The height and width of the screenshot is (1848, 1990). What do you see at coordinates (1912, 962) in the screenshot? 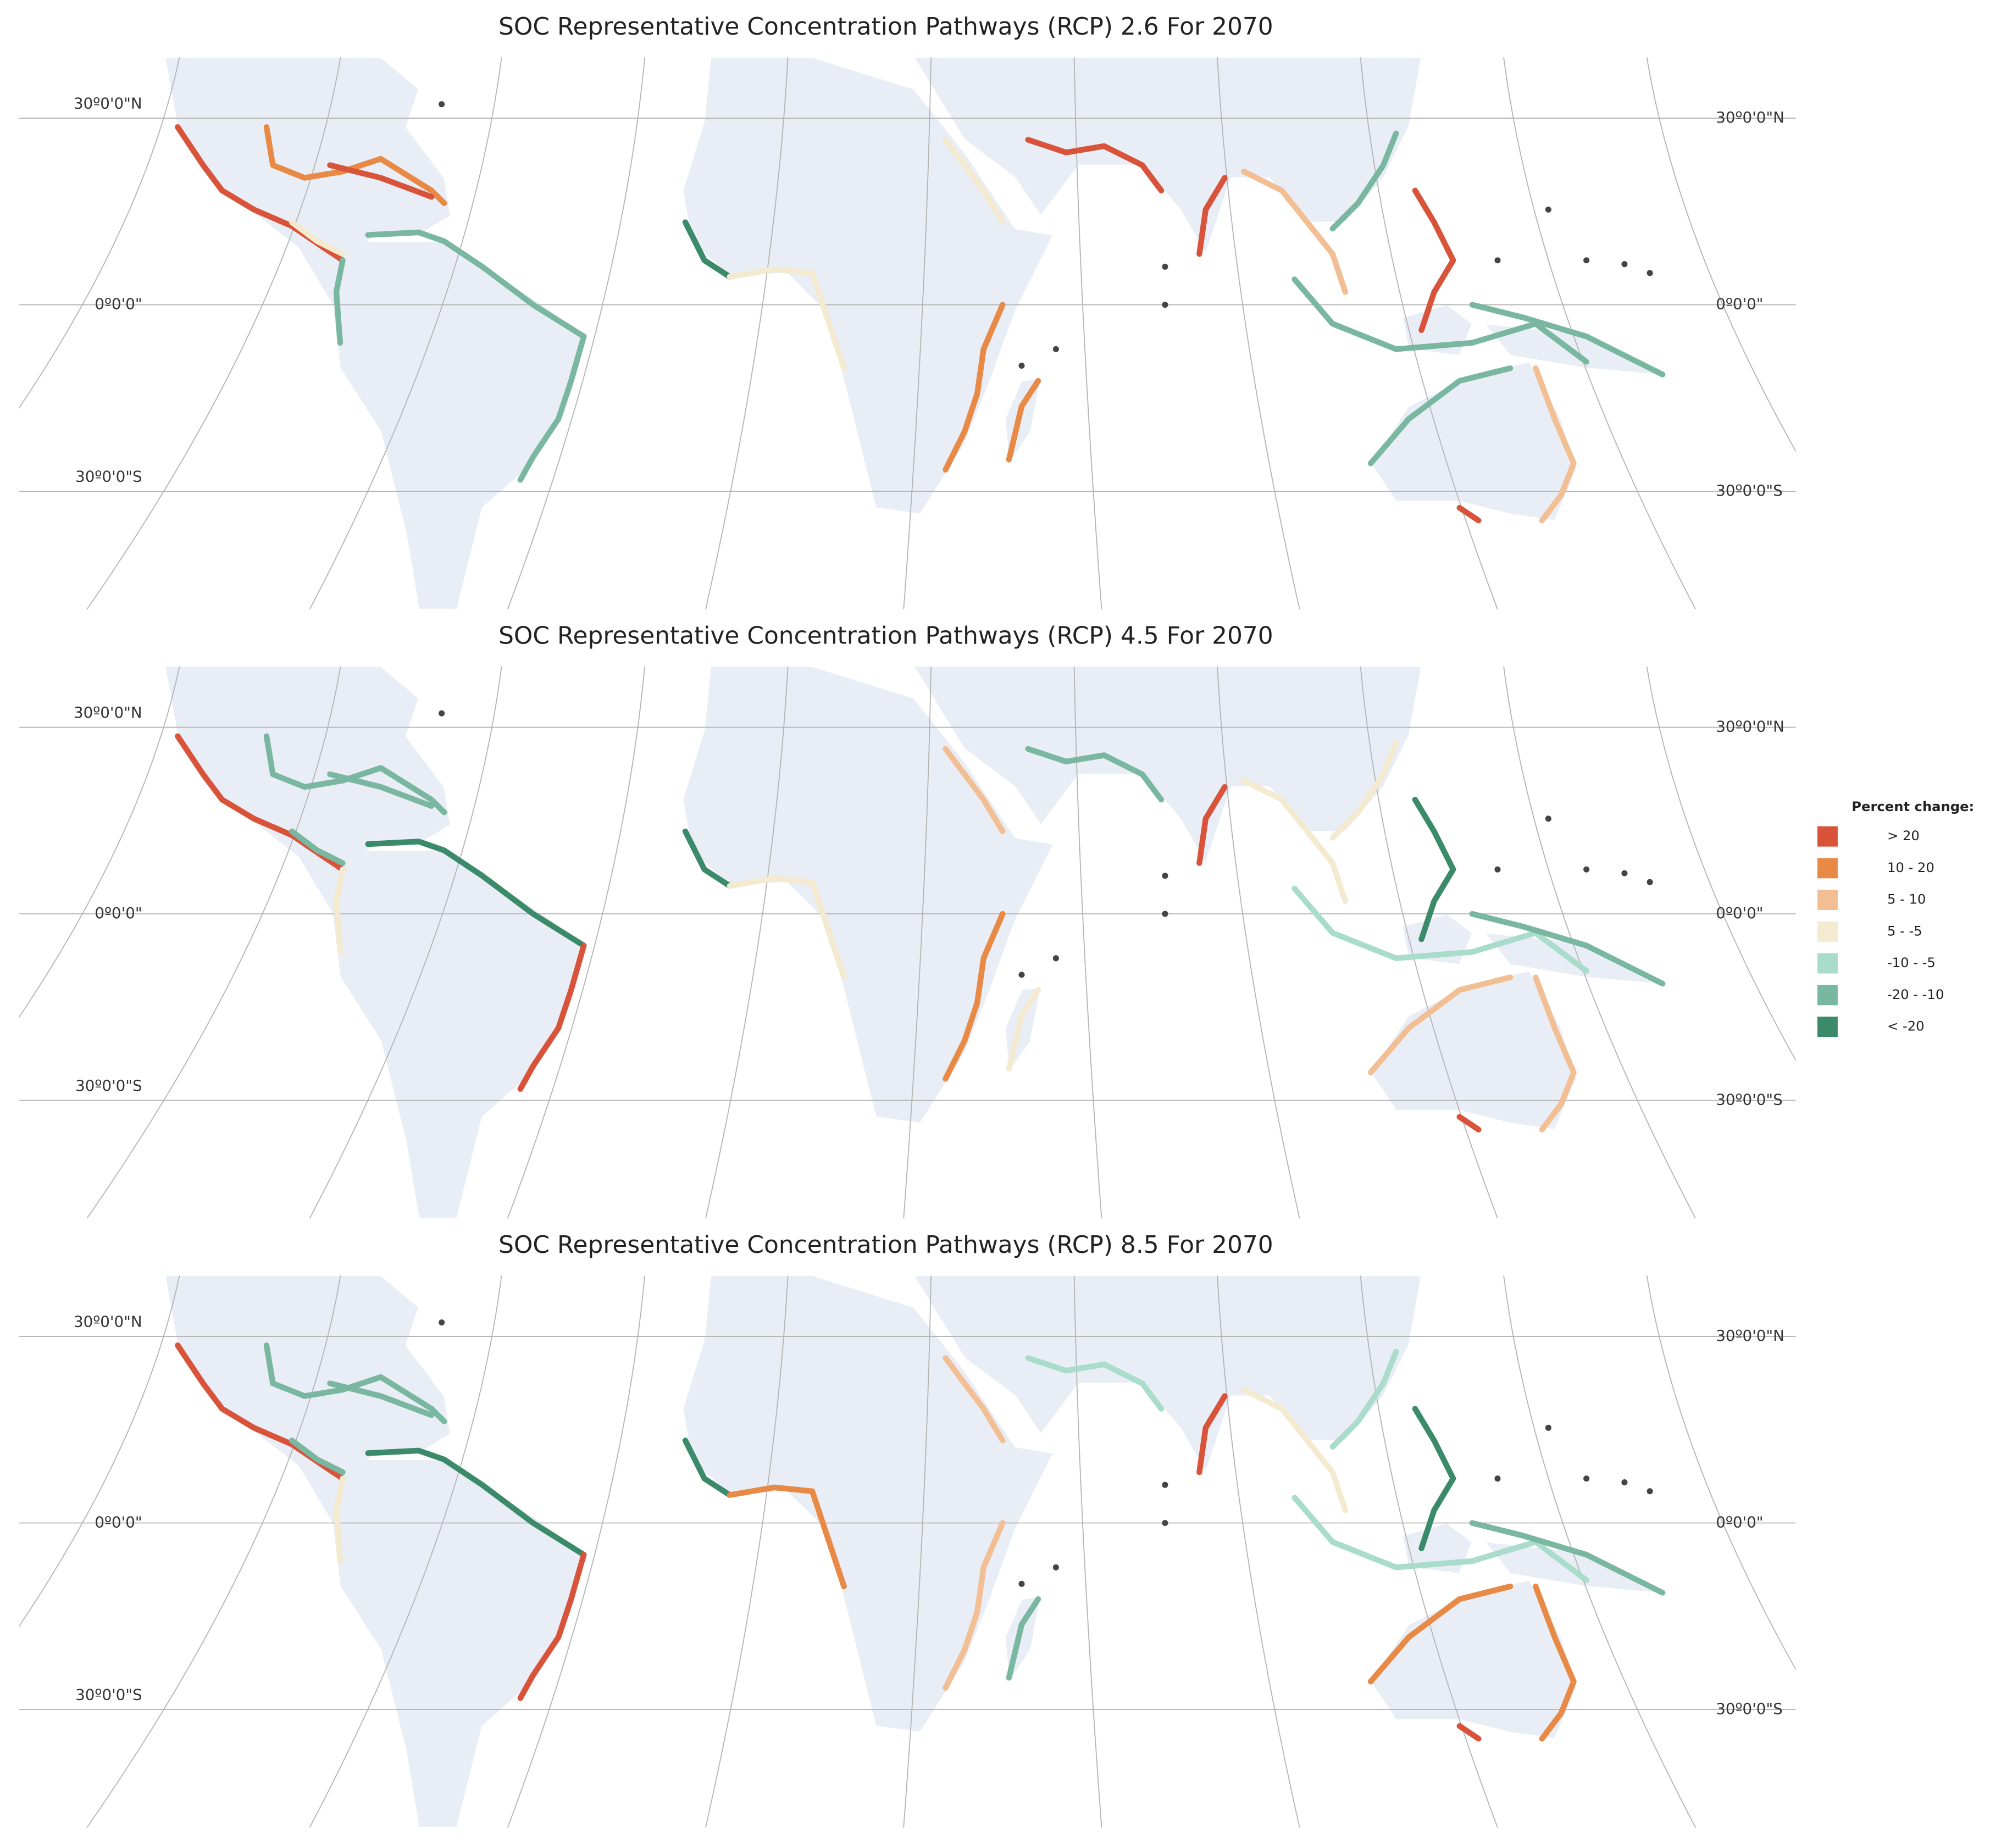
I see `legend-label: -10 - -5` at bounding box center [1912, 962].